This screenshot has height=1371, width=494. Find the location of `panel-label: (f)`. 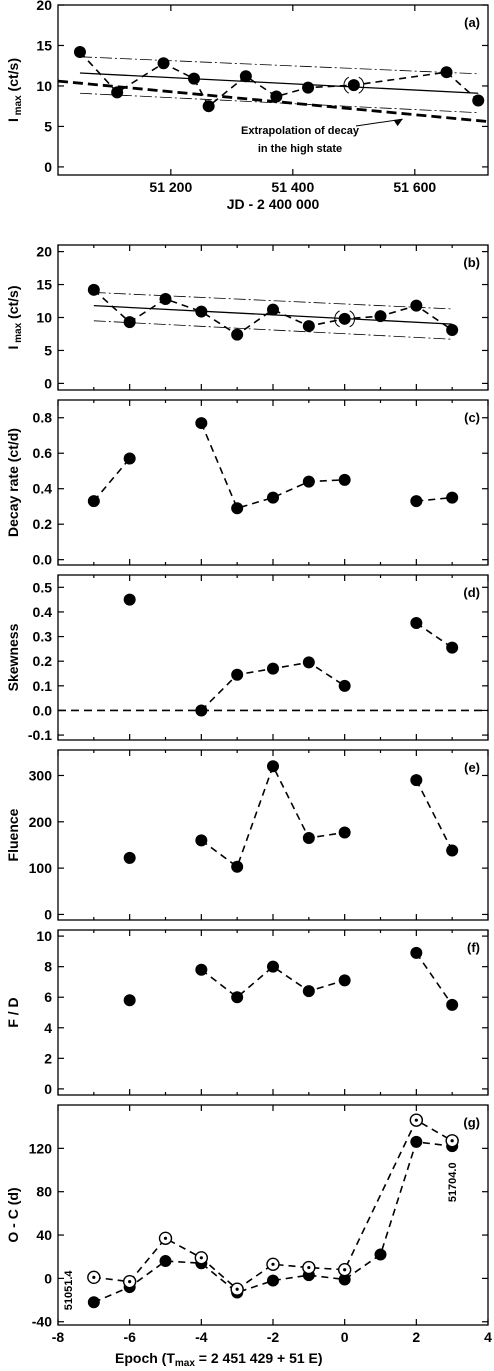

panel-label: (f) is located at coordinates (473, 947).